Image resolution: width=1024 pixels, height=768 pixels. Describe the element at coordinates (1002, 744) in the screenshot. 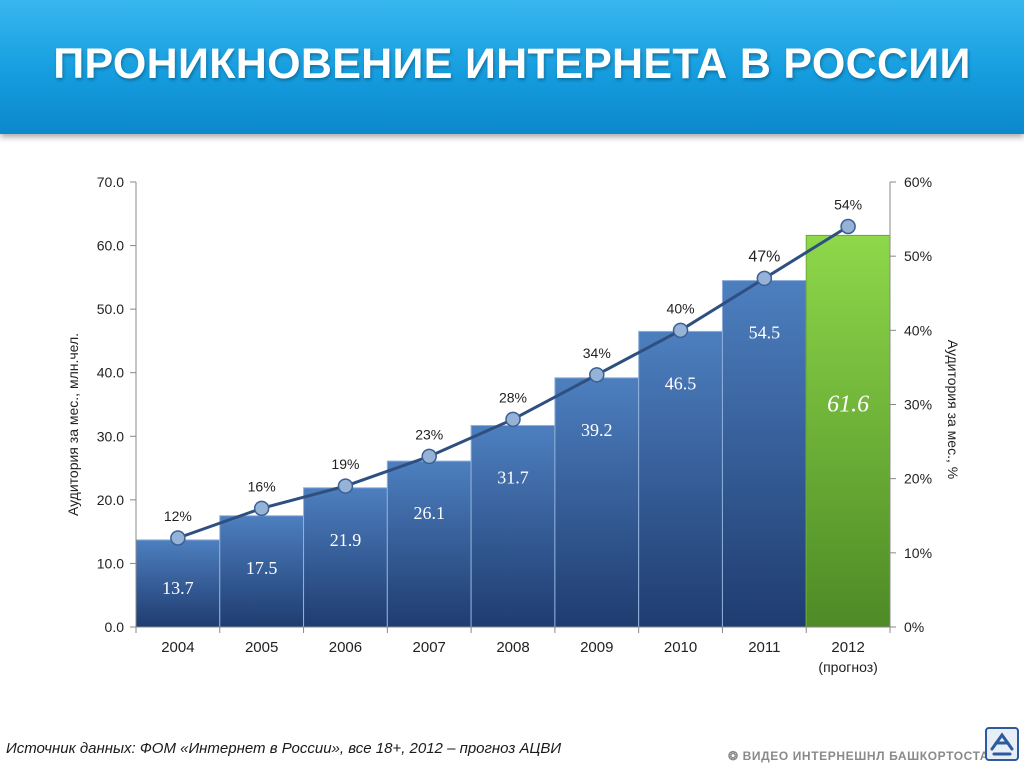

I see `company-logo-icon` at that location.